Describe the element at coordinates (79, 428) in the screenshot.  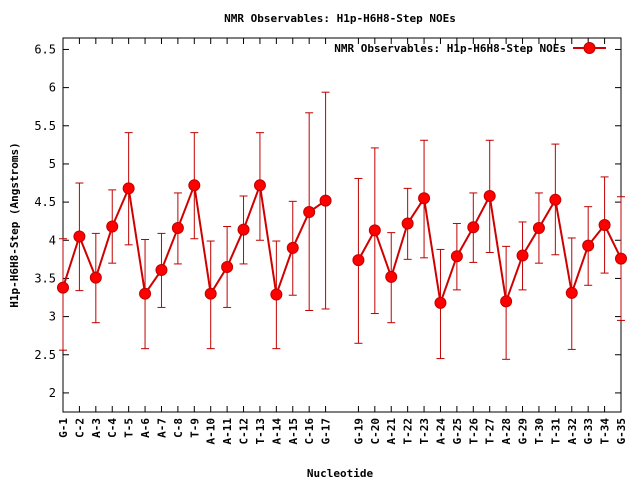
I see `x-tick-label: C-2` at that location.